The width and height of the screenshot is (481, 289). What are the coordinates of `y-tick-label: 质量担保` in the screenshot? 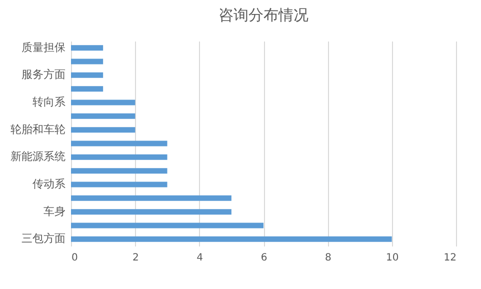 It's located at (44, 47).